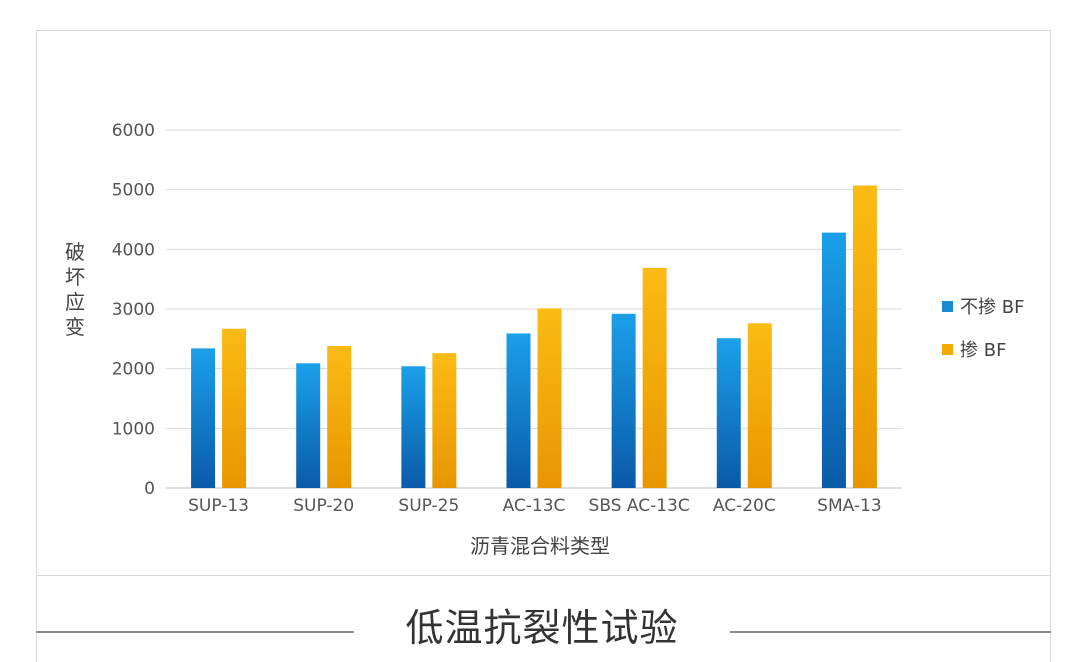 The width and height of the screenshot is (1080, 662). Describe the element at coordinates (133, 131) in the screenshot. I see `y-tick-label: 6000` at that location.